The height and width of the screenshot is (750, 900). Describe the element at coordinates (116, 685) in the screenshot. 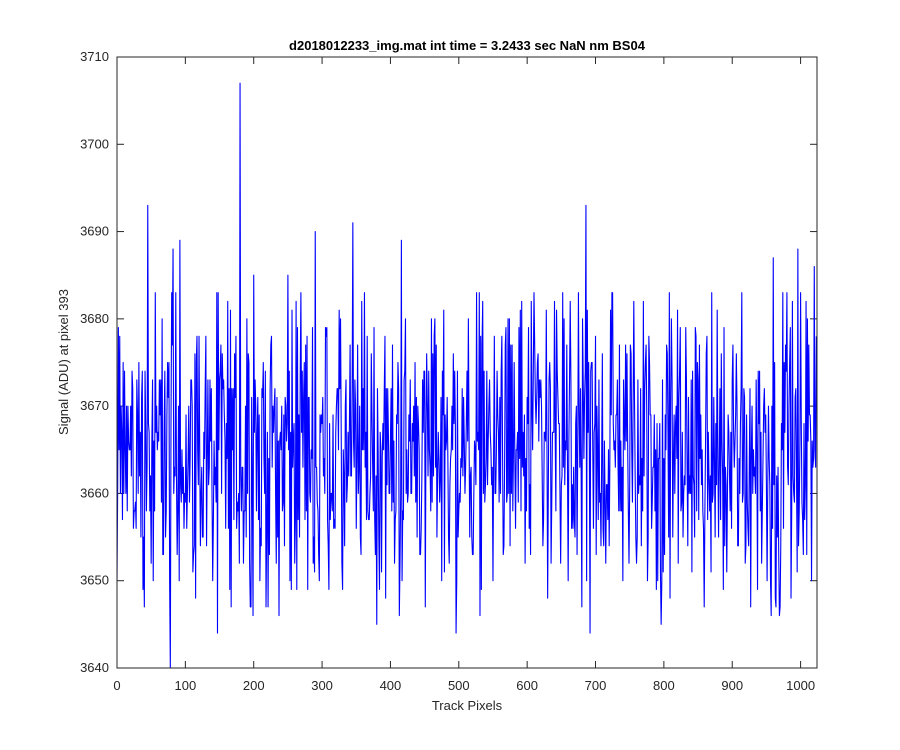

I see `x-tick-label: 0` at that location.